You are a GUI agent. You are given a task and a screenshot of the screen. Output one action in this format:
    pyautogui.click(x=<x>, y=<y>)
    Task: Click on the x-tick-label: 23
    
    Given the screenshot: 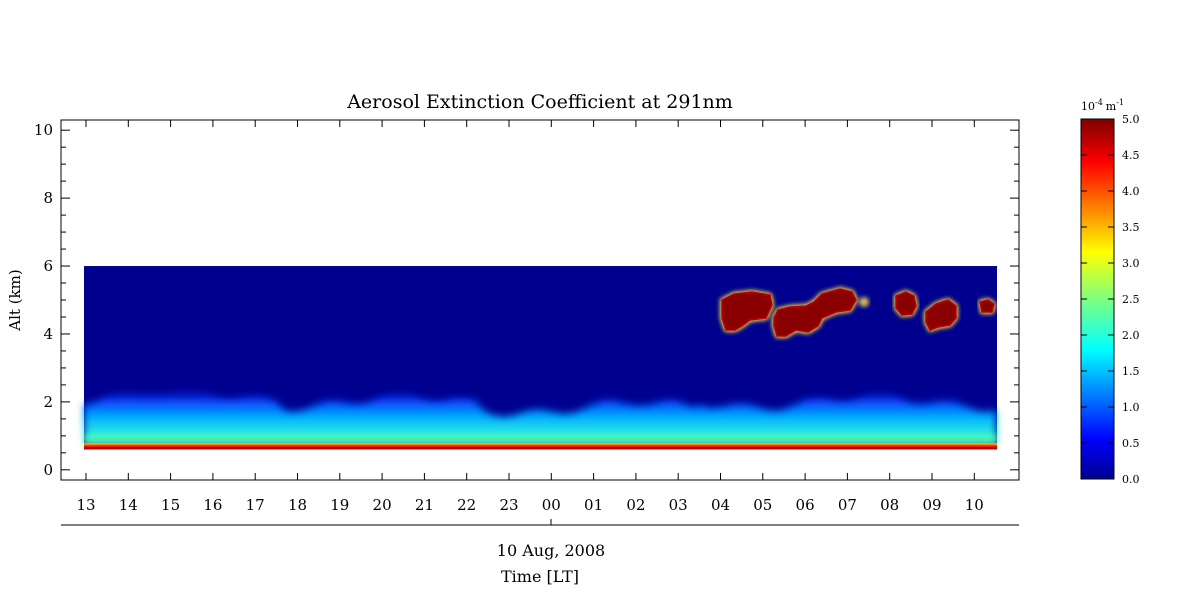 What is the action you would take?
    pyautogui.click(x=508, y=505)
    